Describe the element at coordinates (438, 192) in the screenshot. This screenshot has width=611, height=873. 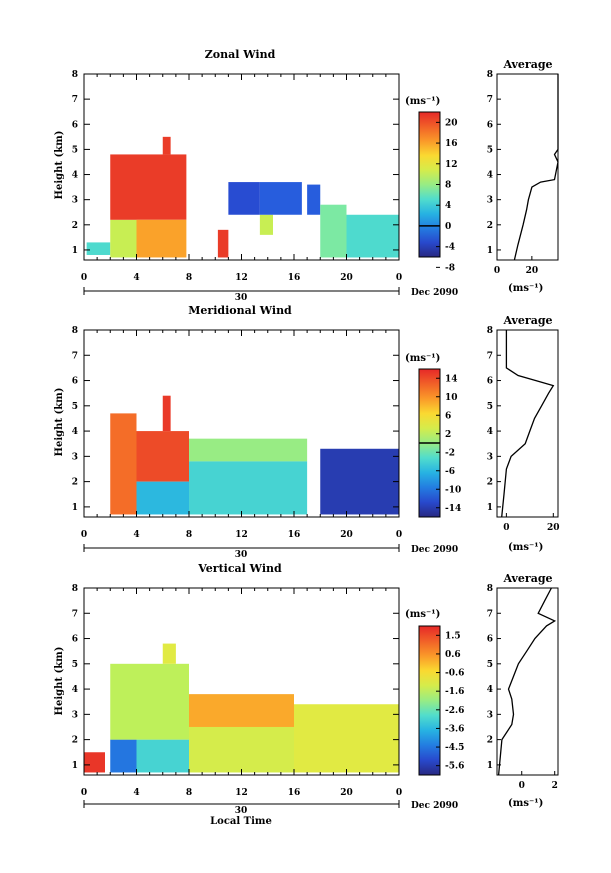
I see `colorbar: 20 16 12 8 4 0 -4 -8` at that location.